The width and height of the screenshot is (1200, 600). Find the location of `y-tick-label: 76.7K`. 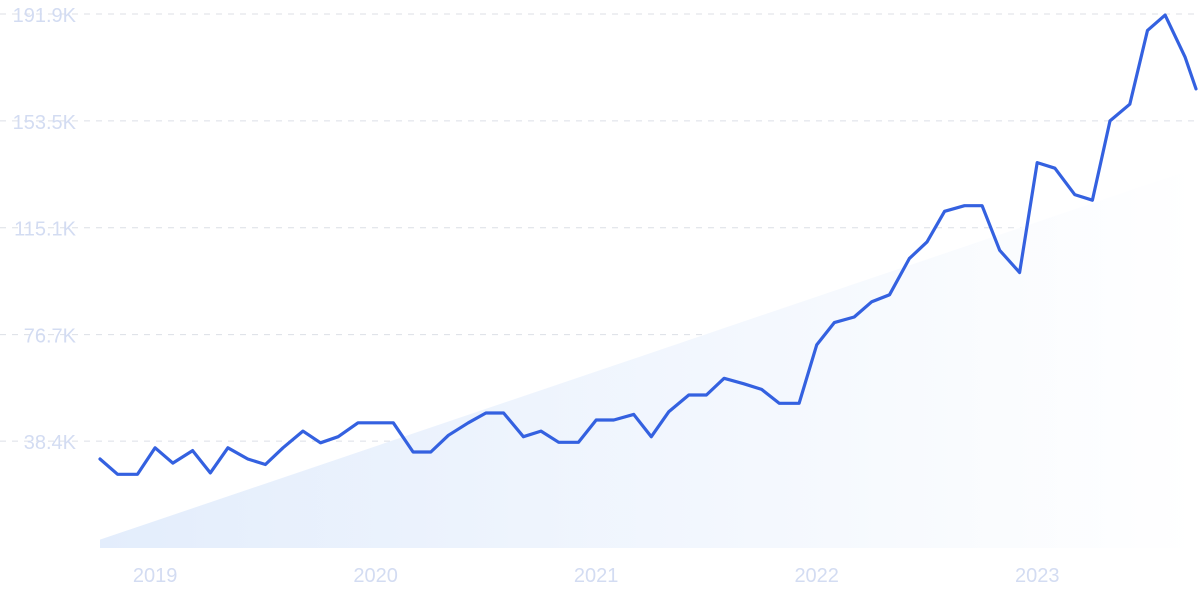

y-tick-label: 76.7K is located at coordinates (50, 337).